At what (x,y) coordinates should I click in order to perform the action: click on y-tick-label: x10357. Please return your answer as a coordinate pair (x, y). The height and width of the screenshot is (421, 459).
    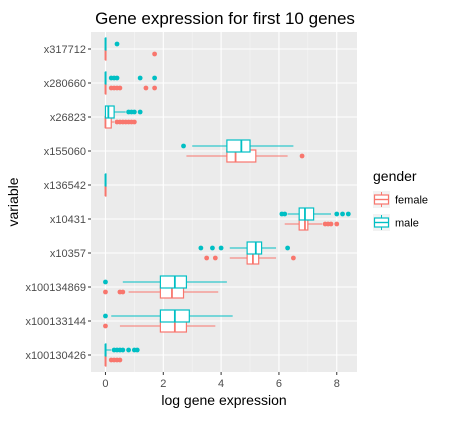
    Looking at the image, I should click on (68, 254).